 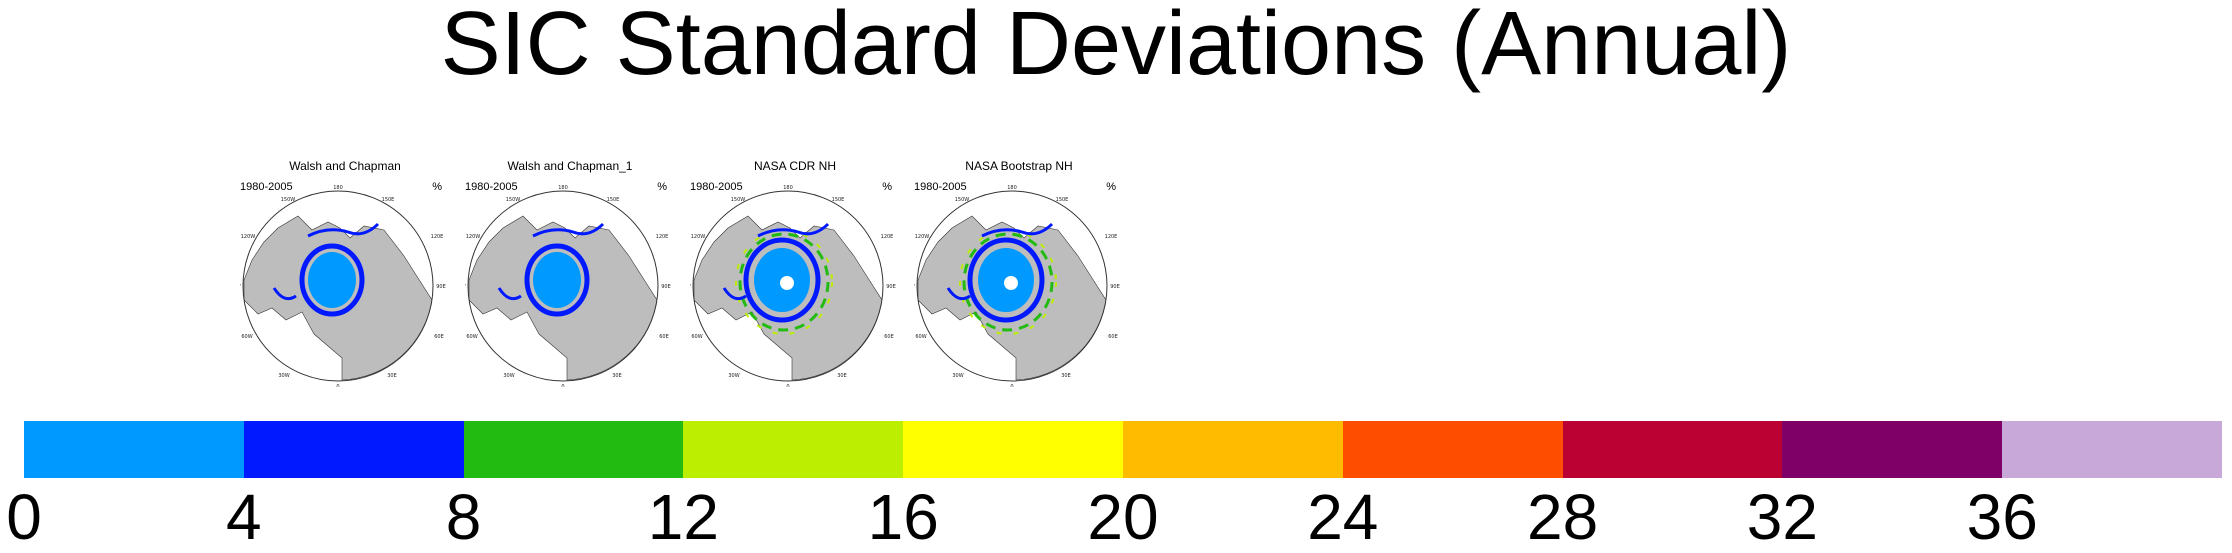 I want to click on colorbar-tick-labels: 0 4 8 12 16 20 24 28 32 36, so click(x=1116, y=517).